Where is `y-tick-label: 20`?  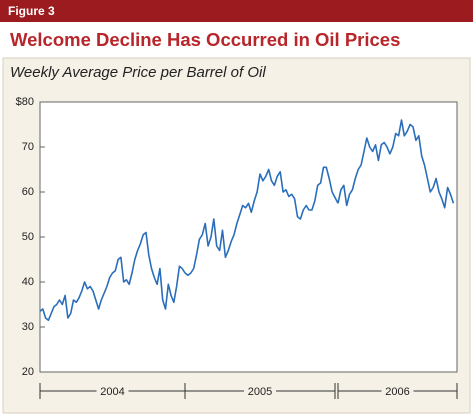
y-tick-label: 20 is located at coordinates (28, 372).